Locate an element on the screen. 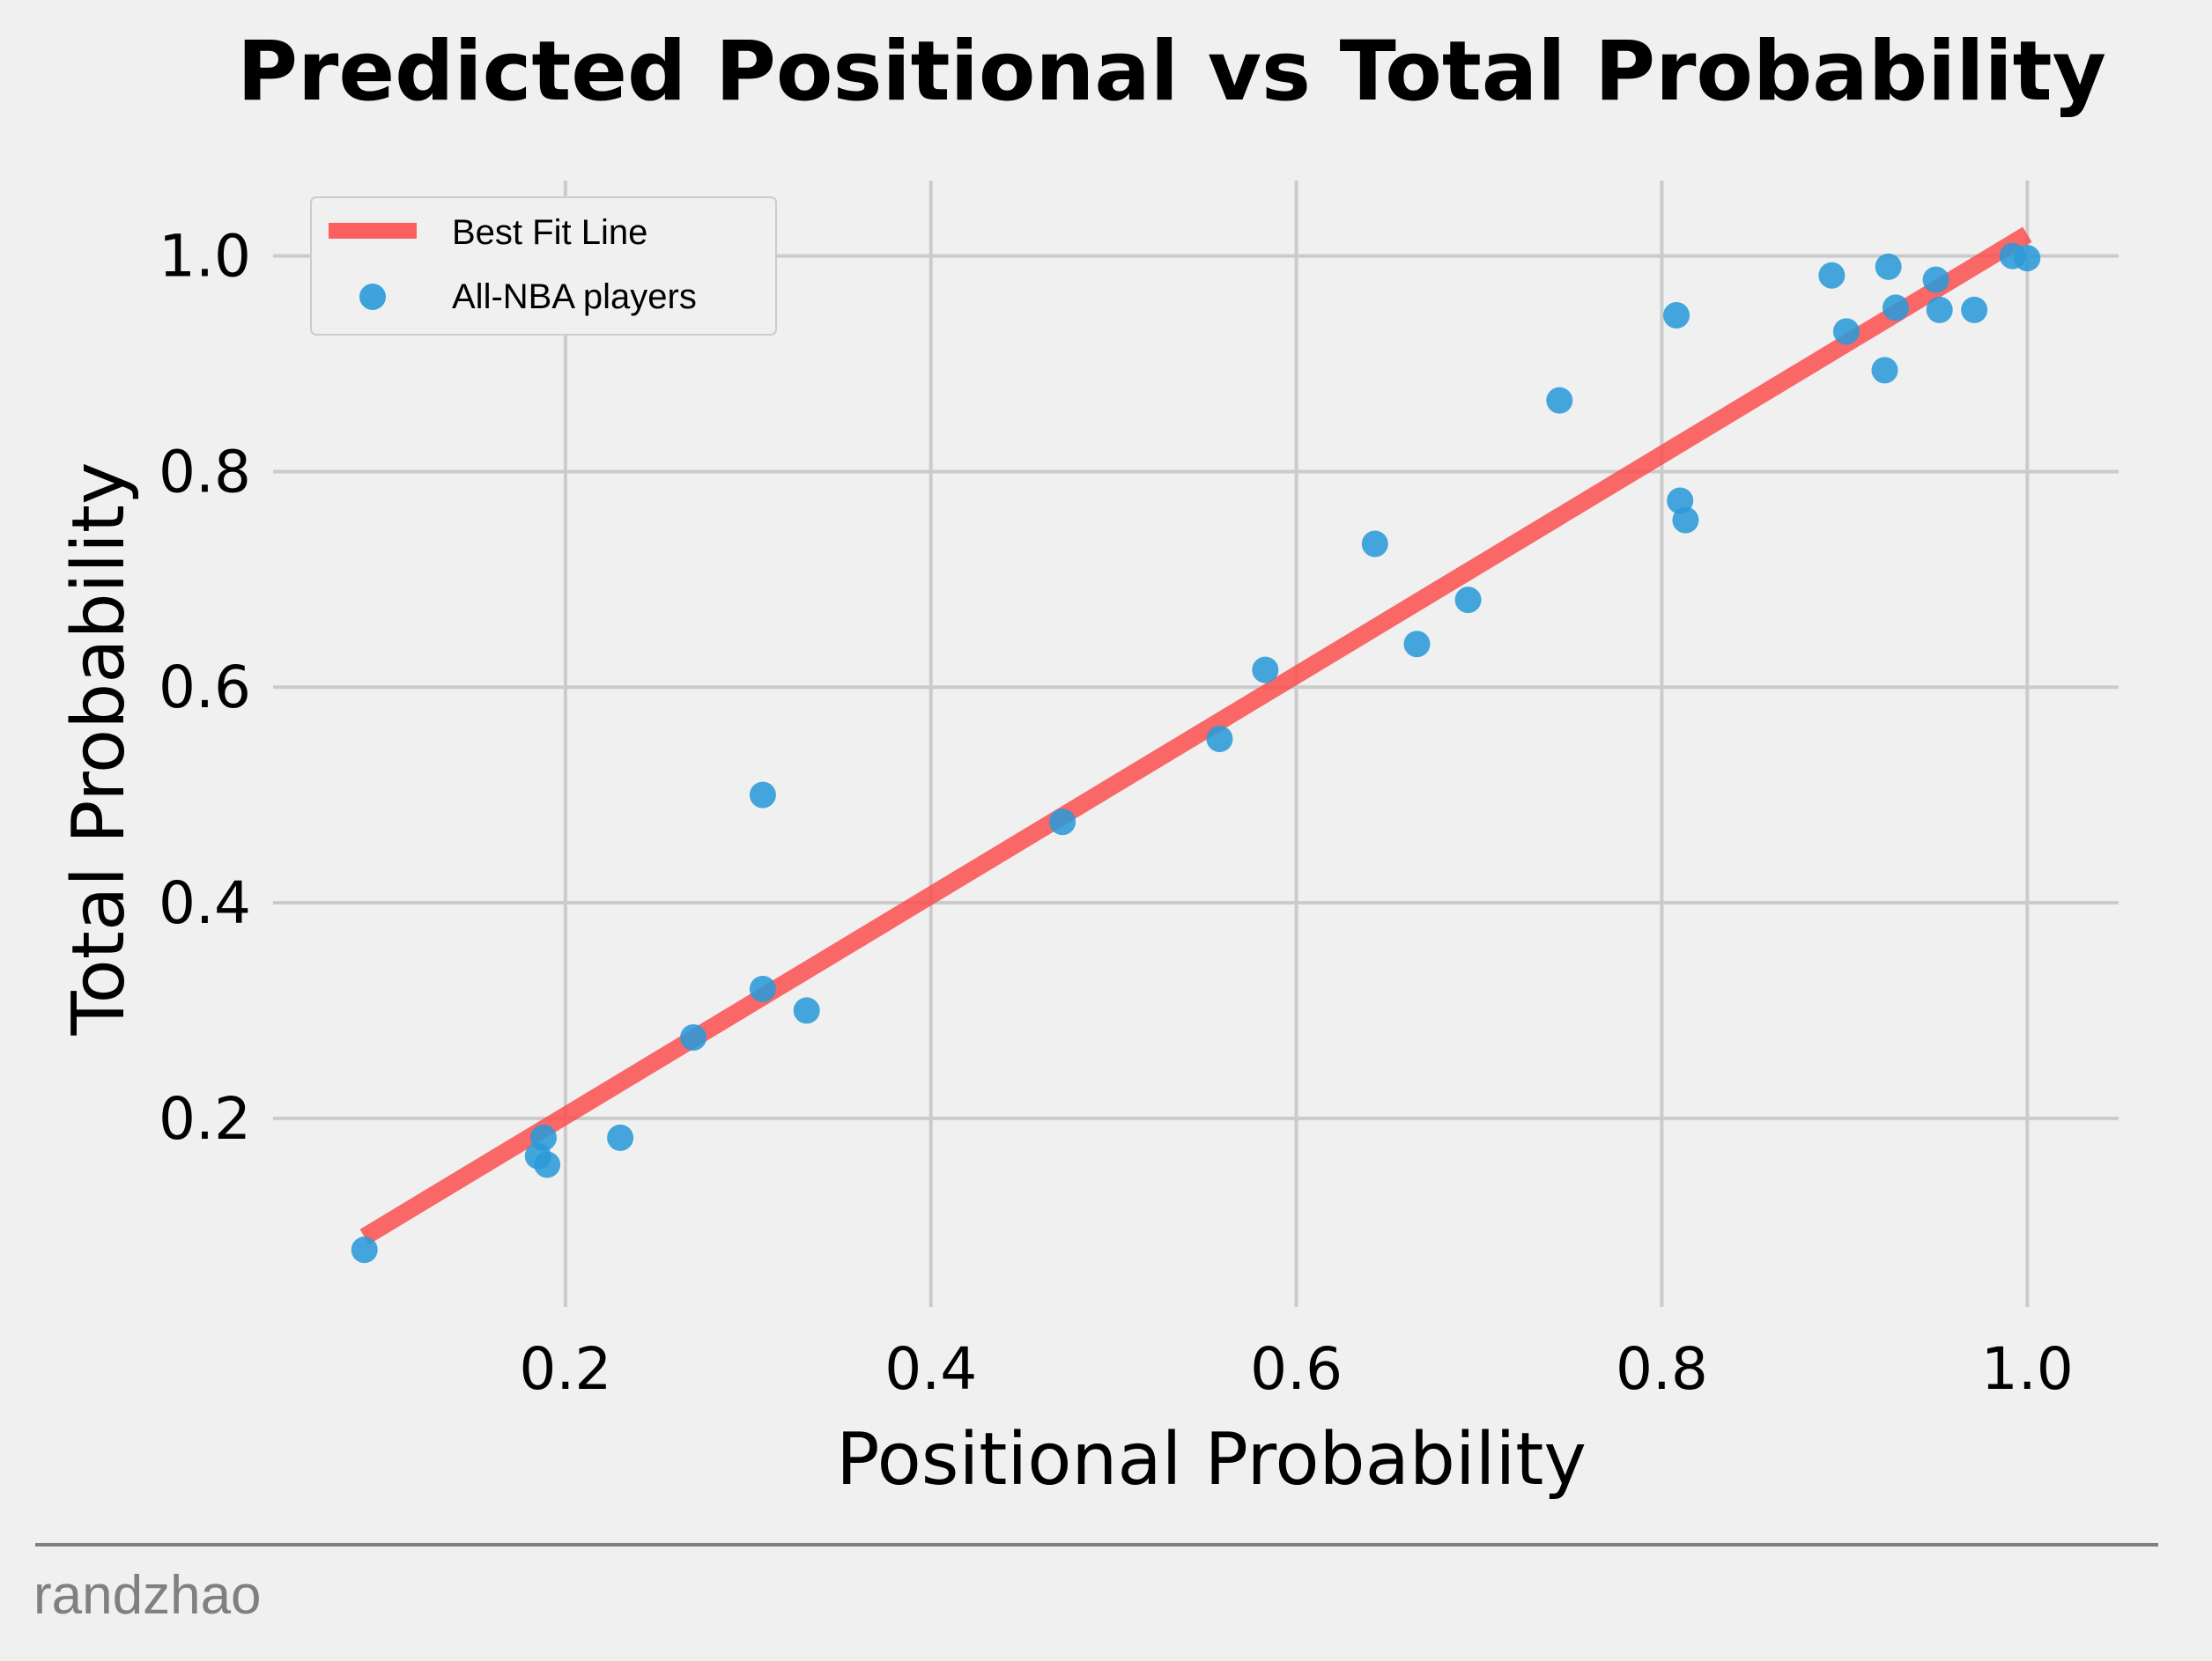  legend-box is located at coordinates (543, 266).